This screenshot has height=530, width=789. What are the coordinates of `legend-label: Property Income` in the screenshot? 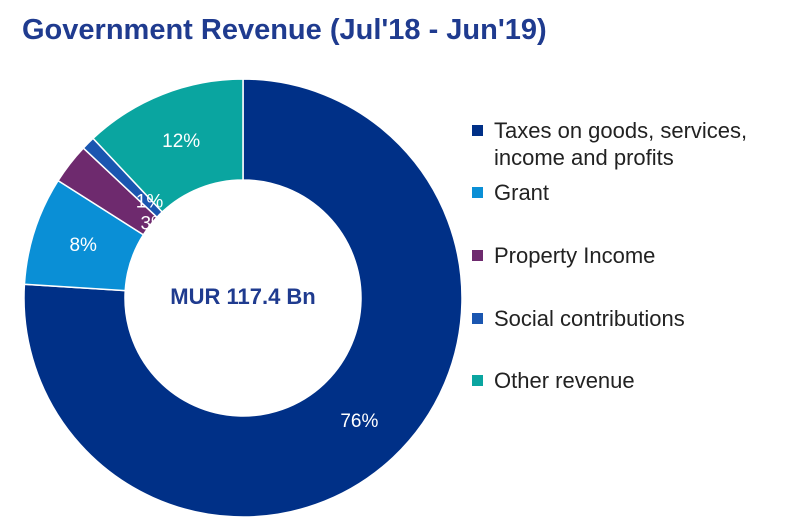 It's located at (575, 255).